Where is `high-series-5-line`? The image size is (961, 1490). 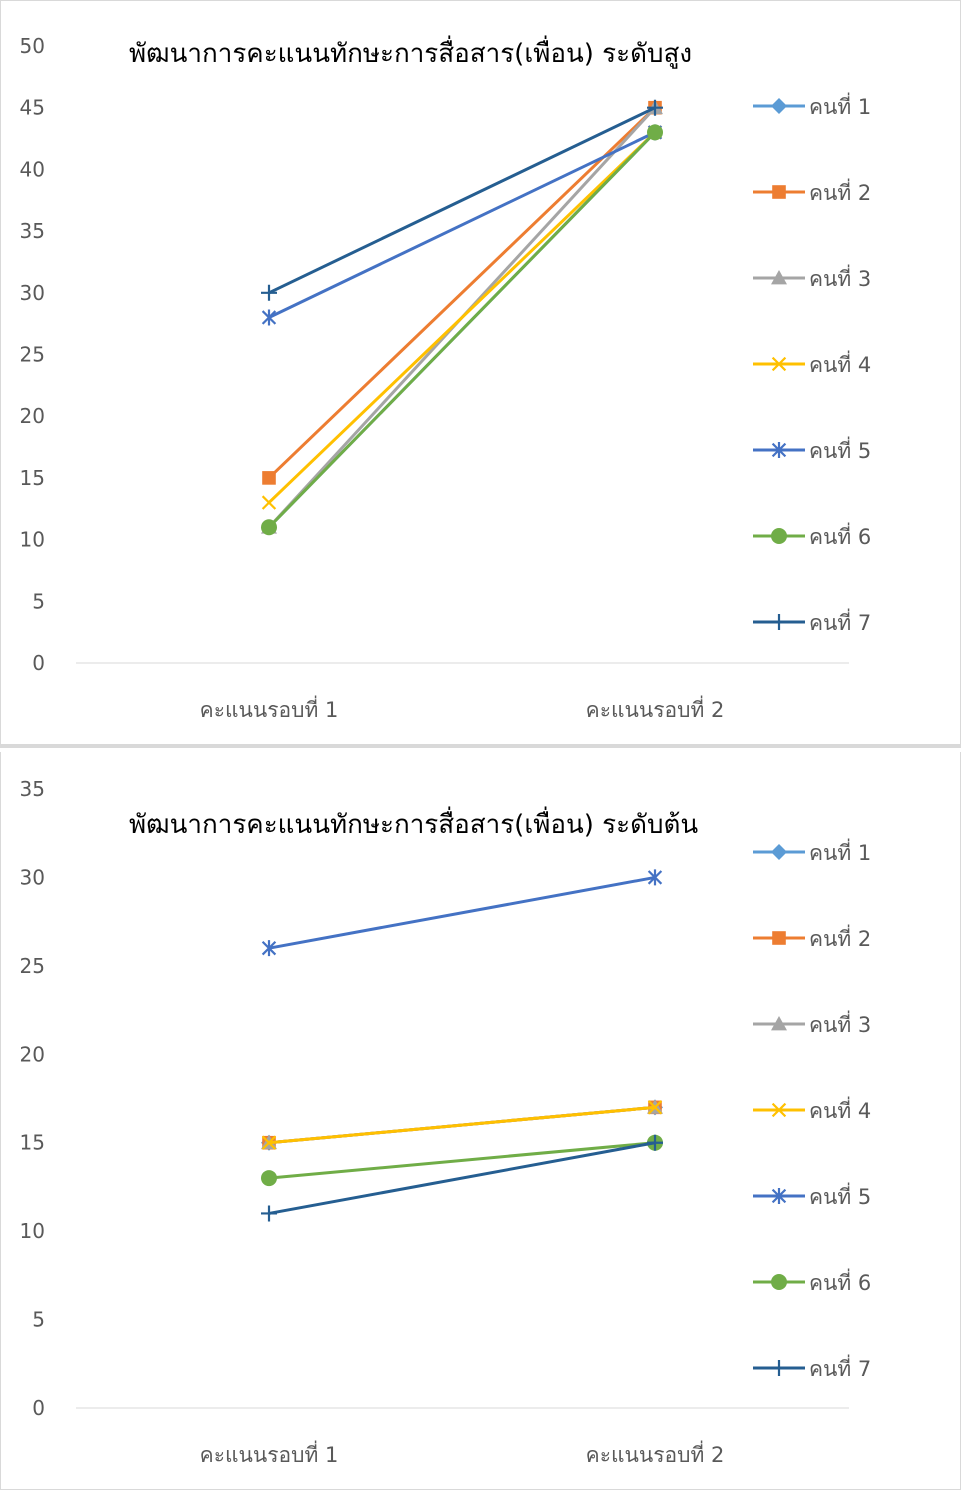
high-series-5-line is located at coordinates (462, 225).